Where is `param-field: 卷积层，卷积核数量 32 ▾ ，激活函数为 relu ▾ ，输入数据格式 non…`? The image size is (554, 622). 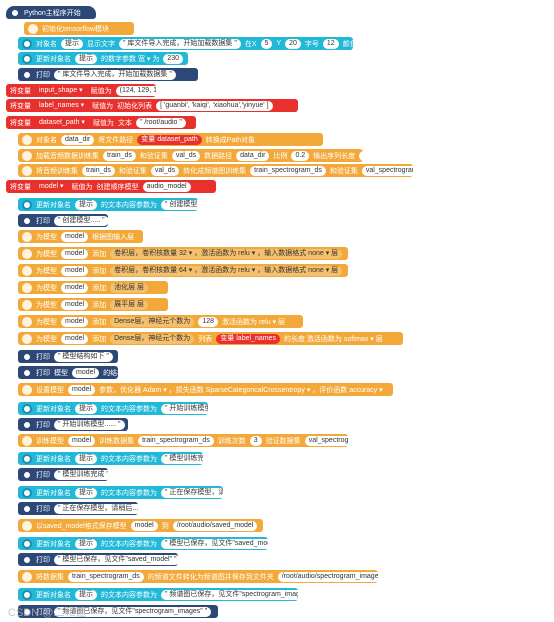
param-field: 卷积层，卷积核数量 32 ▾ ，激活函数为 relu ▾ ，输入数据格式 non… is located at coordinates (226, 253).